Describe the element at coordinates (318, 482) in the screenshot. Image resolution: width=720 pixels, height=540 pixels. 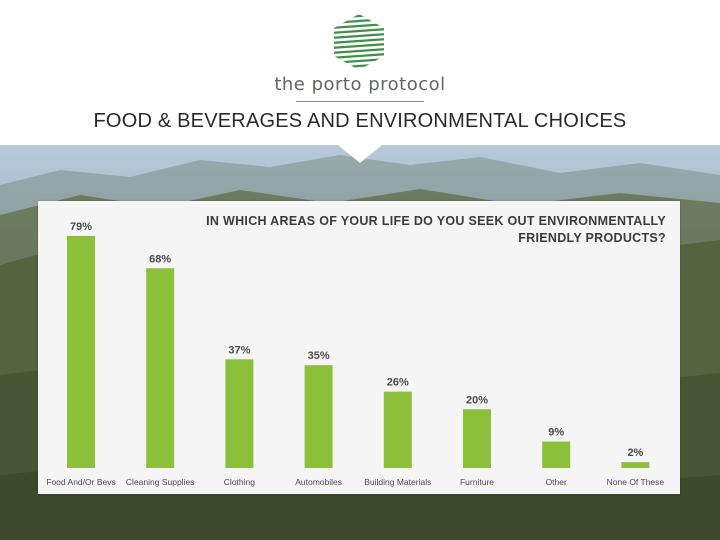
I see `category-label-3: Automobiles` at that location.